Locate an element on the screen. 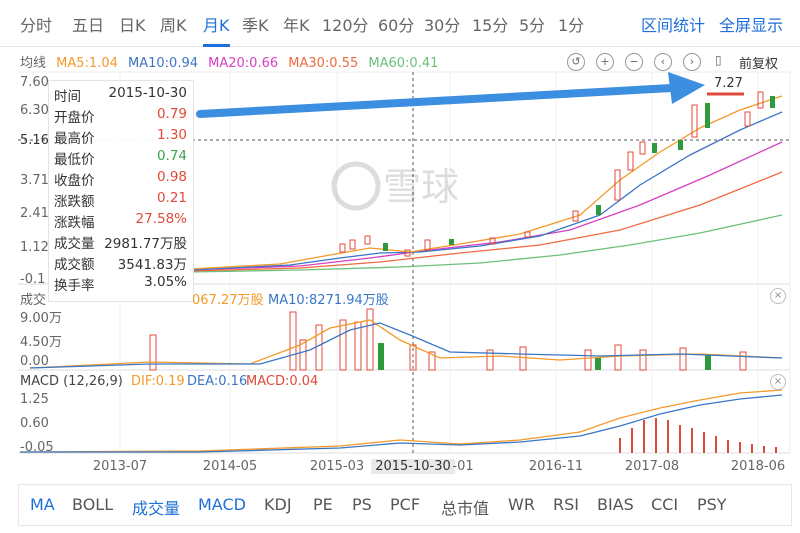 This screenshot has width=800, height=533. macd-histogram is located at coordinates (698, 435).